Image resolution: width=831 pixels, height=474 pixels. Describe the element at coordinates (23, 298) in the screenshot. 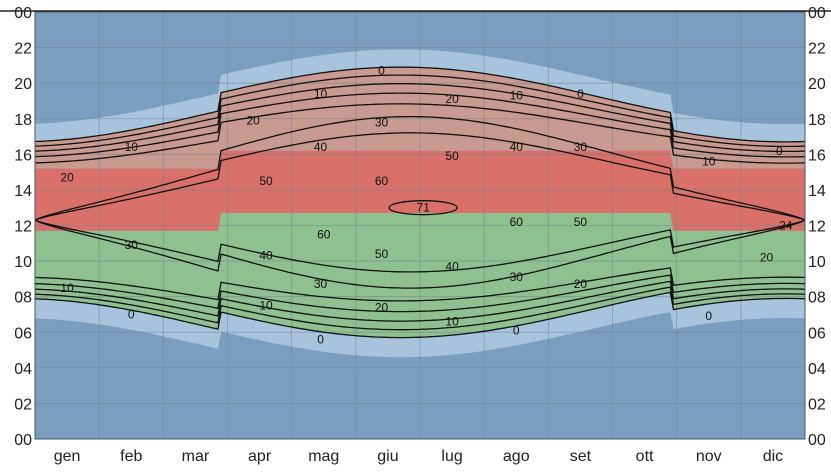

I see `y-tick-label-left: 08` at that location.